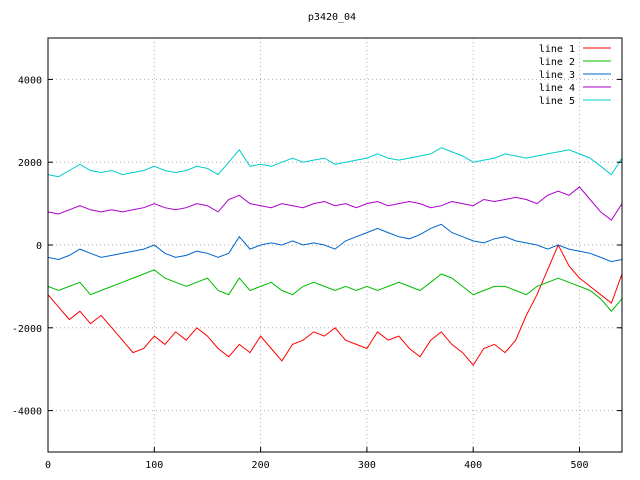 This screenshot has width=640, height=480. Describe the element at coordinates (557, 75) in the screenshot. I see `legend-label: line 3` at that location.